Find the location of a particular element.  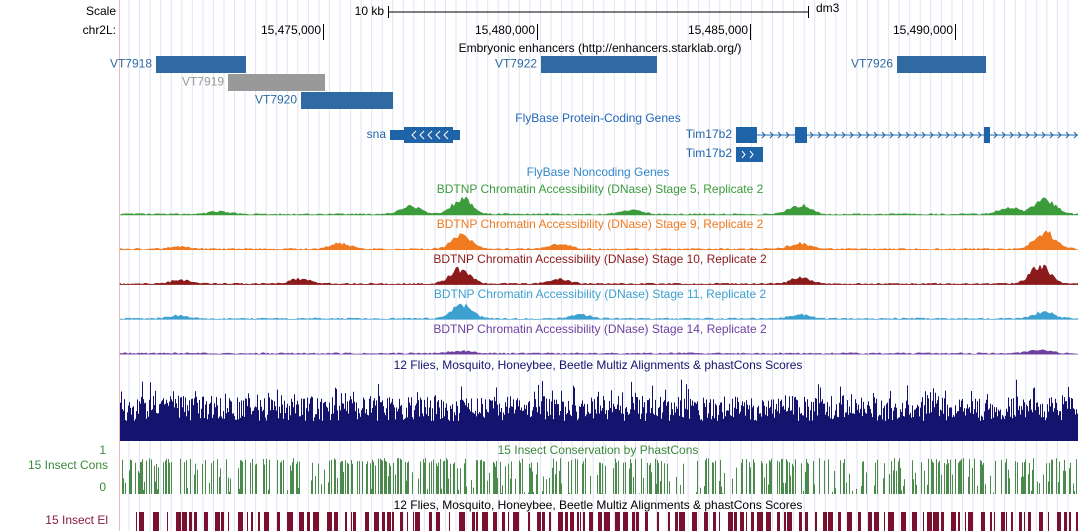

conserved-elements is located at coordinates (607, 521).